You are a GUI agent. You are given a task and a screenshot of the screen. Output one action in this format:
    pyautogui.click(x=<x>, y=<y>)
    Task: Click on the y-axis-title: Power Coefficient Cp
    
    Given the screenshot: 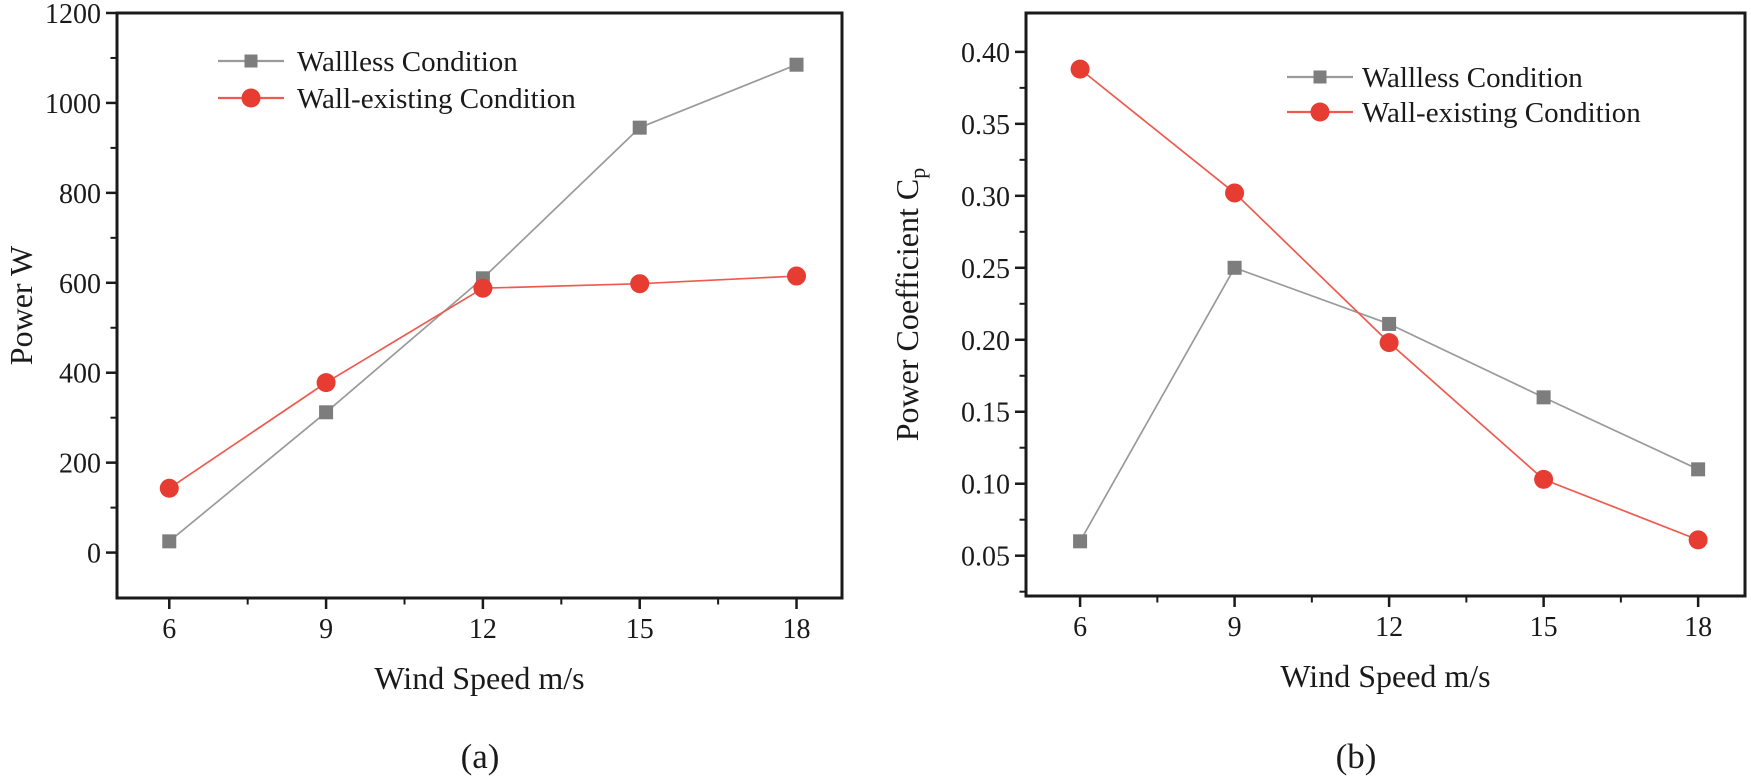 What is the action you would take?
    pyautogui.click(x=909, y=304)
    